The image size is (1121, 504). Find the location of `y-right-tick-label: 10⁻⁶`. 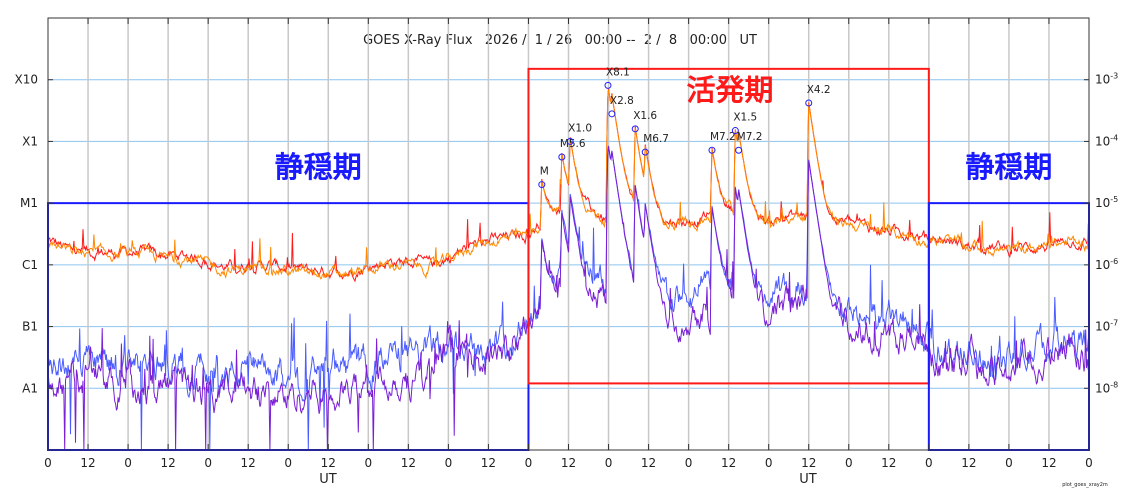

y-right-tick-label: 10⁻⁶ is located at coordinates (1106, 264).